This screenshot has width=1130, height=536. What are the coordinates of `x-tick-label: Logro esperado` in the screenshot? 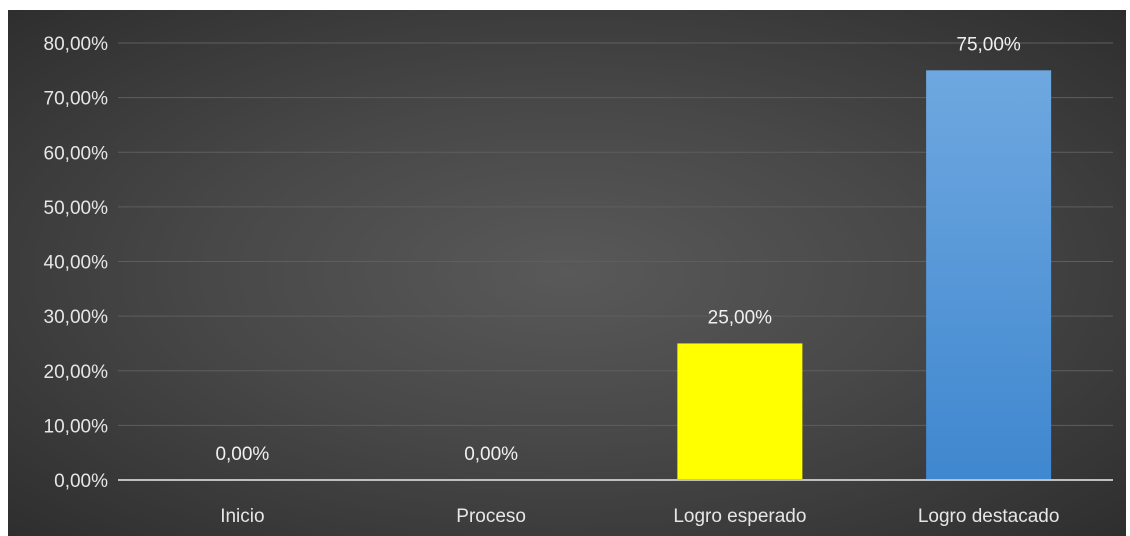 It's located at (739, 516).